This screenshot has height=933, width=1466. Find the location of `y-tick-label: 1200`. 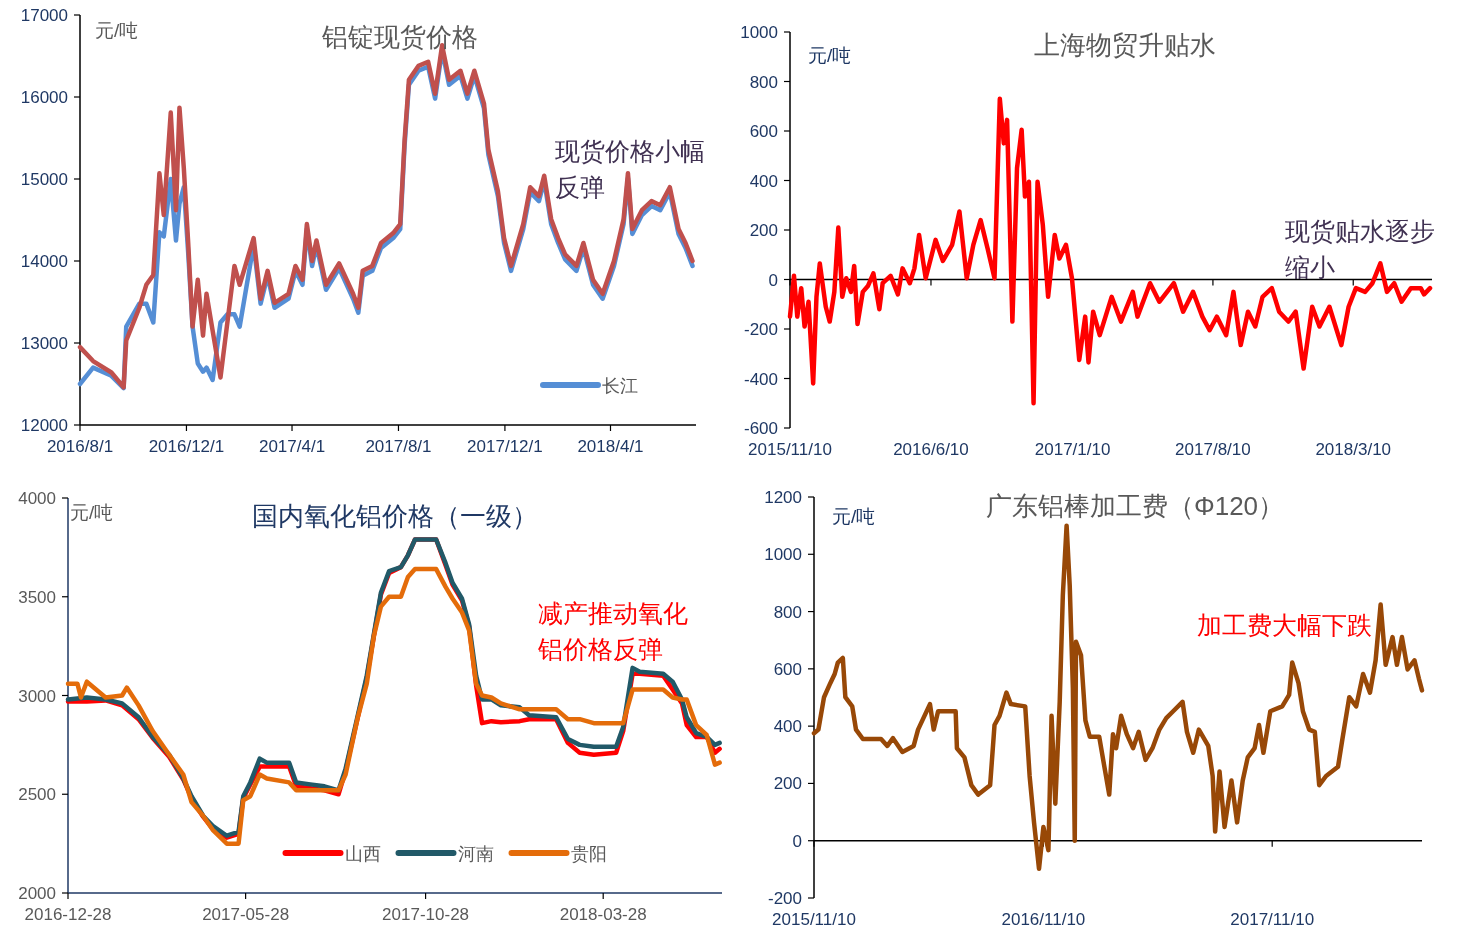

y-tick-label: 1200 is located at coordinates (783, 497).